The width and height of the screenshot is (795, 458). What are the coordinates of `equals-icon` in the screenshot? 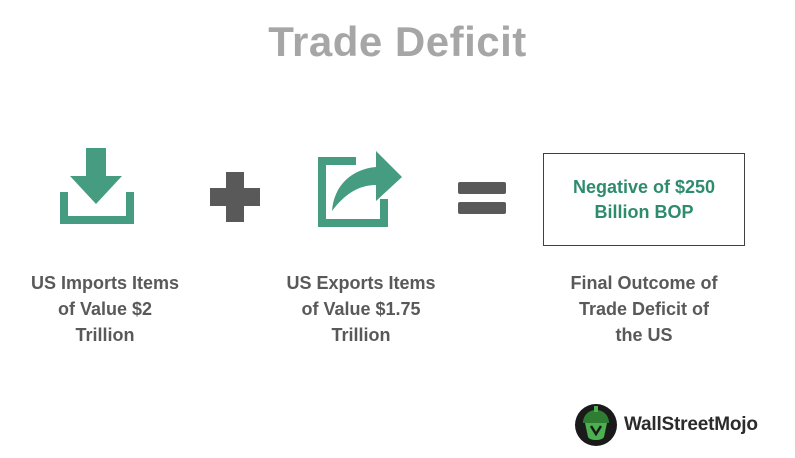 It's located at (482, 198).